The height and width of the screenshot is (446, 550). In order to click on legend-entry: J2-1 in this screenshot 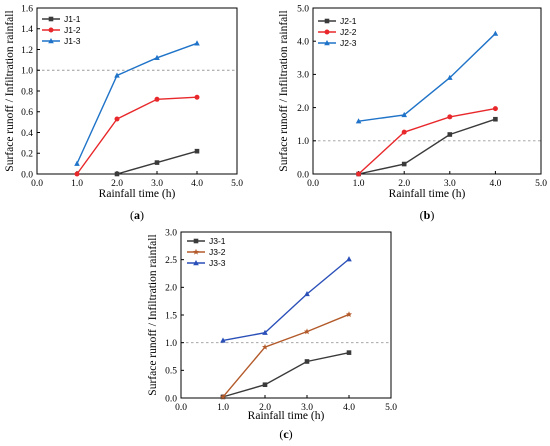, I will do `click(337, 21)`.